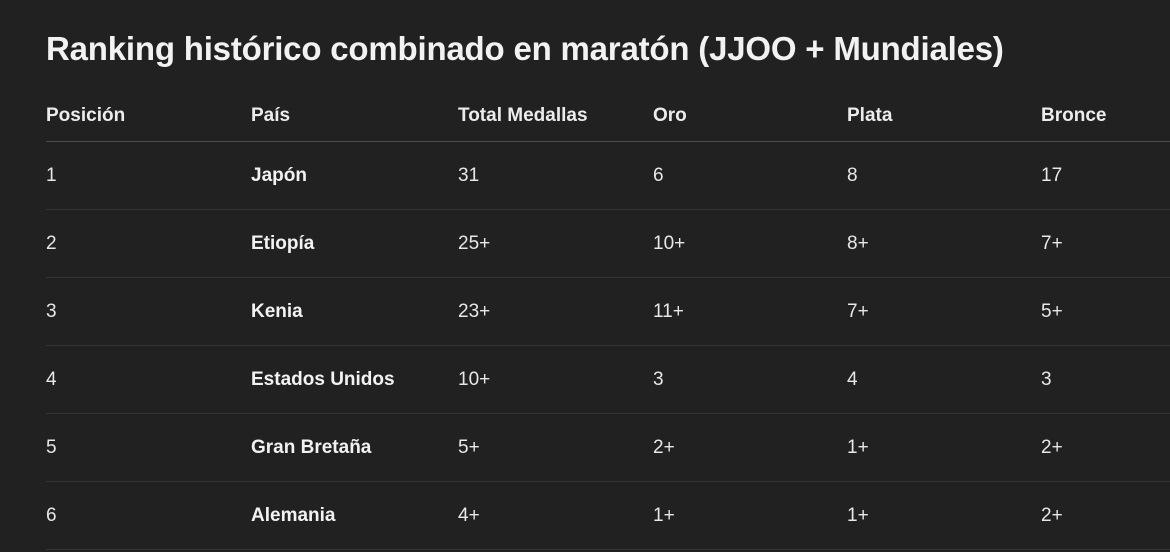 This screenshot has width=1170, height=552. What do you see at coordinates (944, 379) in the screenshot?
I see `cell-silver: 4` at bounding box center [944, 379].